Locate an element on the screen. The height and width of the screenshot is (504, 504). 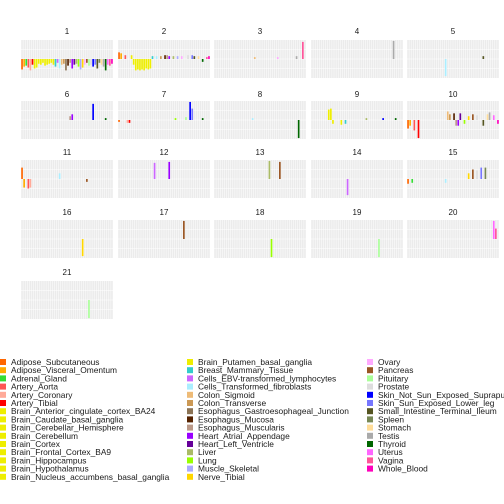
legend-label: Cells_Transformed_fibroblasts is located at coordinates (254, 387).